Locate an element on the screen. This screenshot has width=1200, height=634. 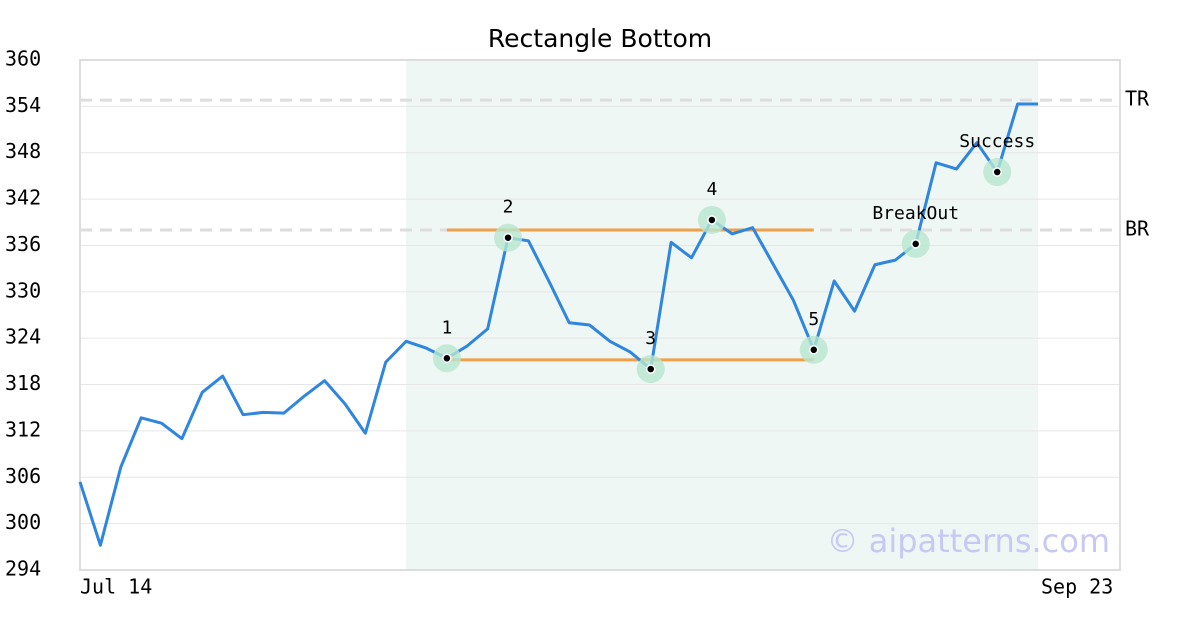
y-tick-label: 330 is located at coordinates (23, 290).